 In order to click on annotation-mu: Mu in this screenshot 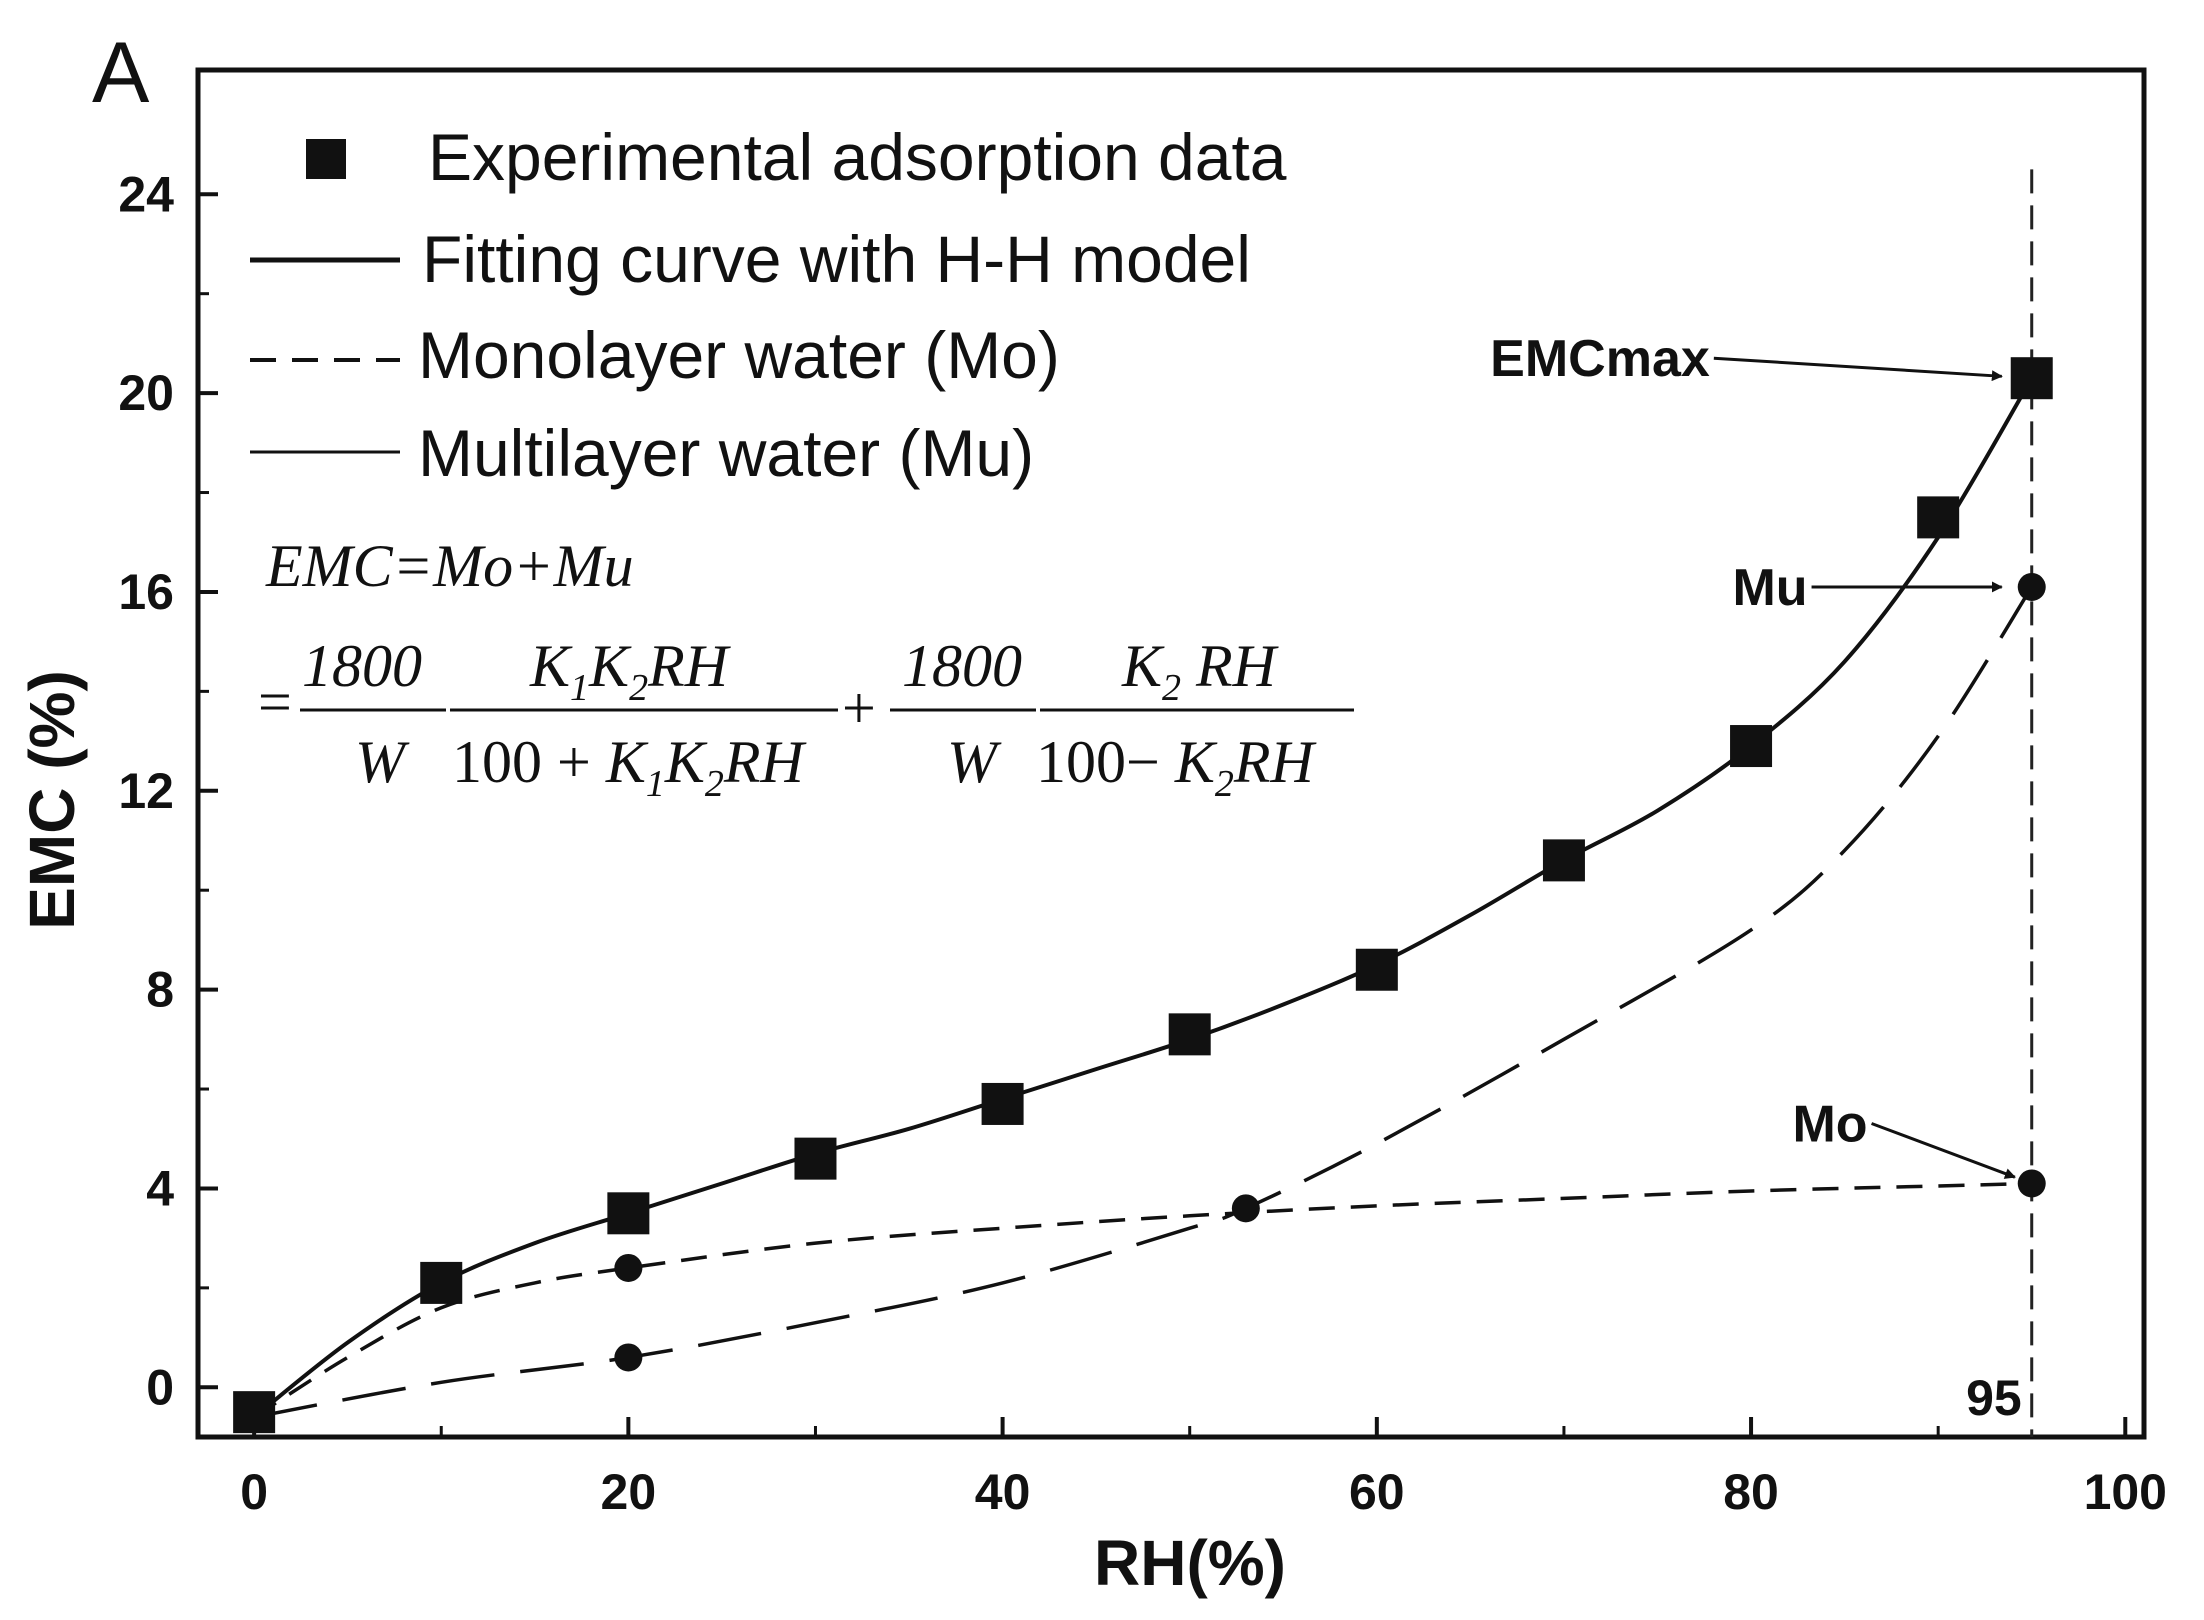, I will do `click(1769, 588)`.